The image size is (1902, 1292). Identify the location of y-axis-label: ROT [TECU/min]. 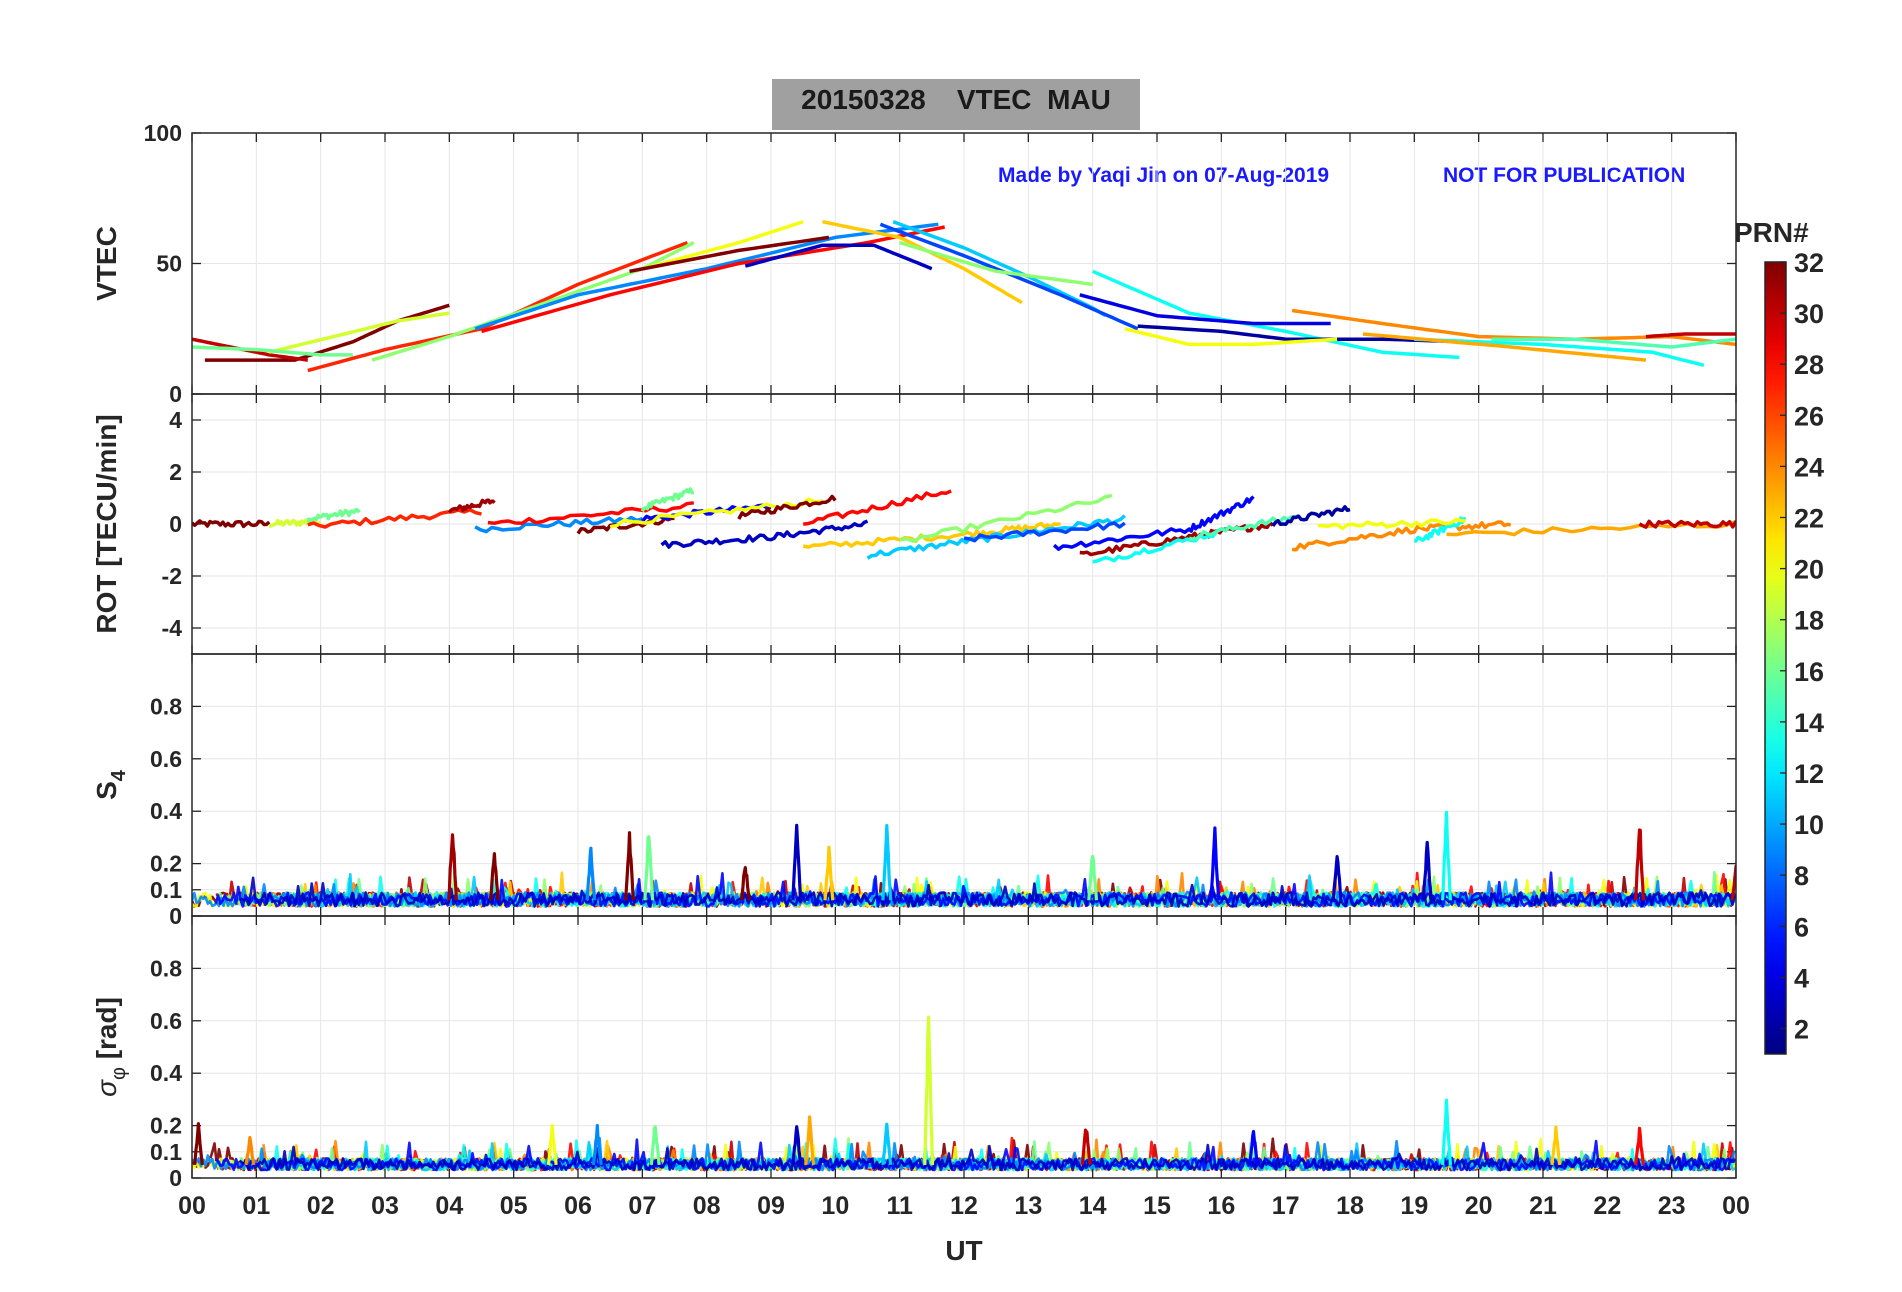
(106, 523).